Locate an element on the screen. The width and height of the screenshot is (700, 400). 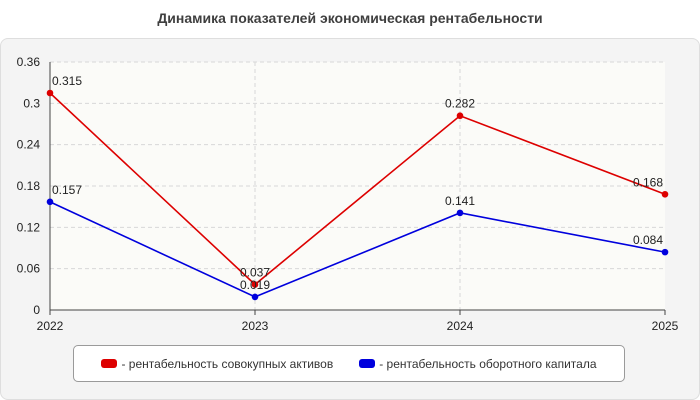
y-tick-label: 0.3 is located at coordinates (31, 103).